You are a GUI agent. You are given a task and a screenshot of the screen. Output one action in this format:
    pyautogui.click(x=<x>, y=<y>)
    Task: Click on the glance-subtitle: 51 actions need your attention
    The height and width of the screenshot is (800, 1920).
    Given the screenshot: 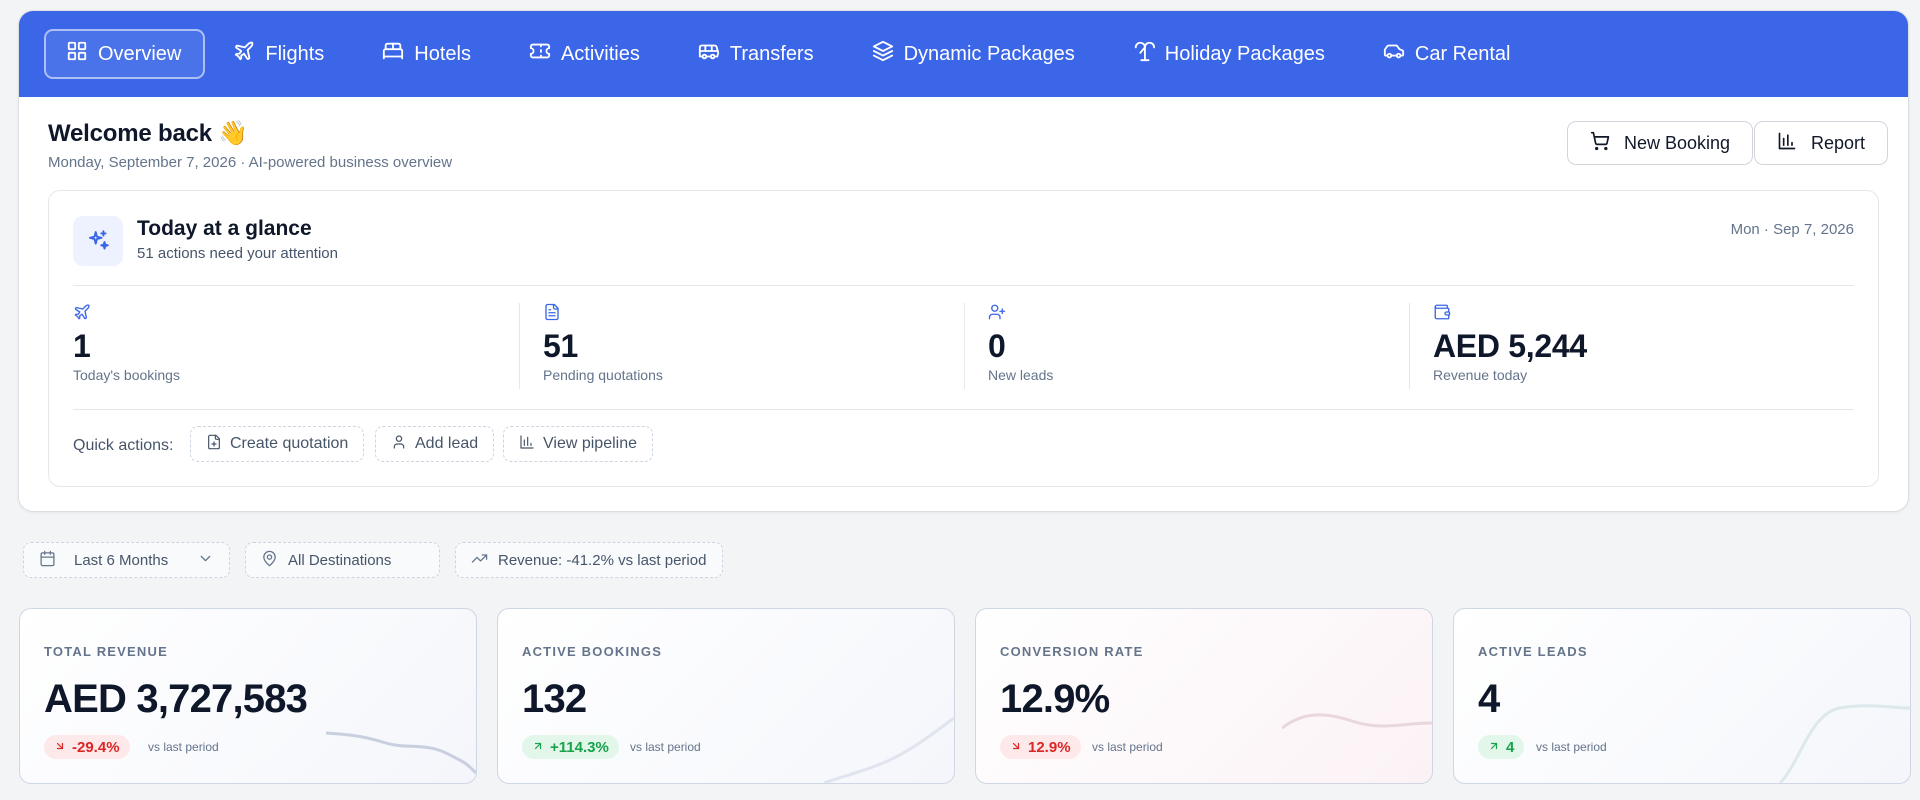 What is the action you would take?
    pyautogui.click(x=237, y=253)
    